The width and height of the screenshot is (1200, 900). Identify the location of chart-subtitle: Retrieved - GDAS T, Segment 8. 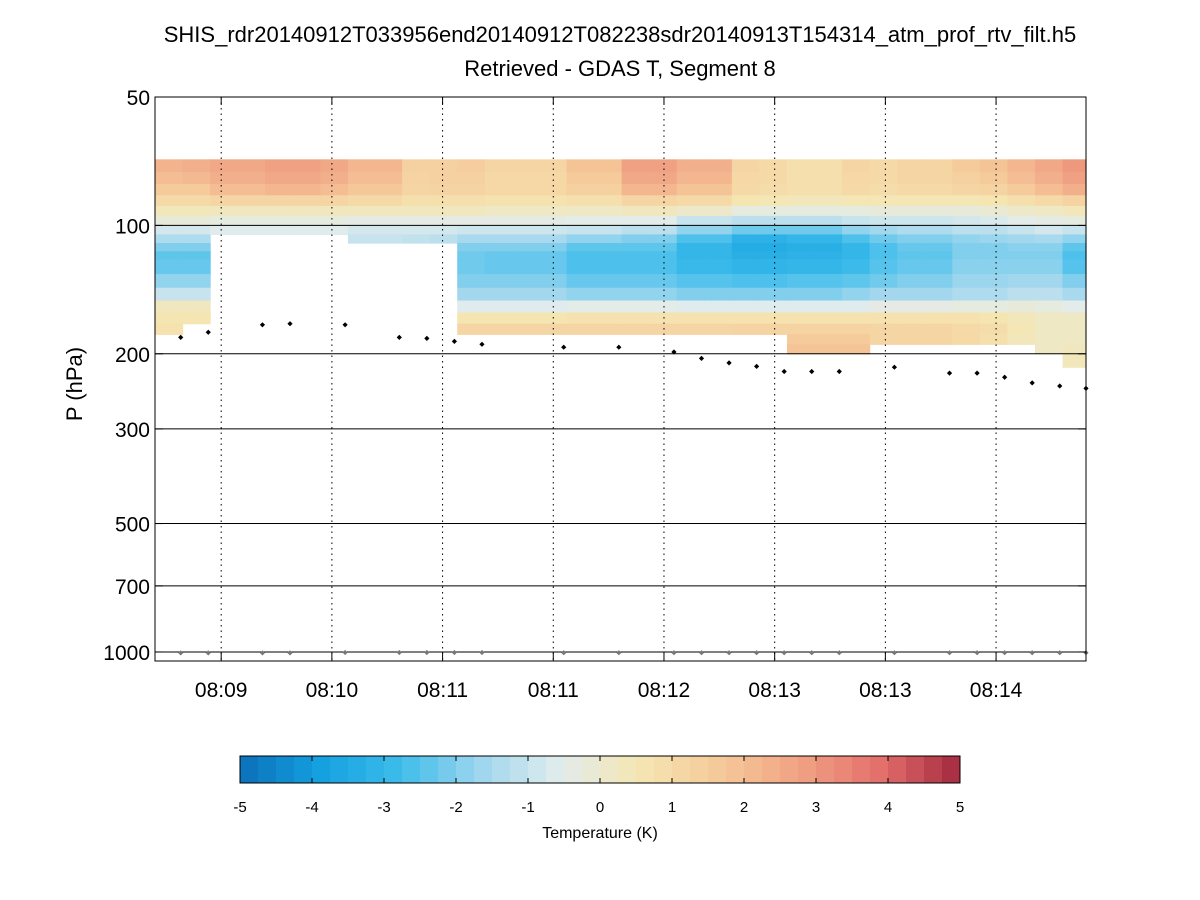
(619, 68).